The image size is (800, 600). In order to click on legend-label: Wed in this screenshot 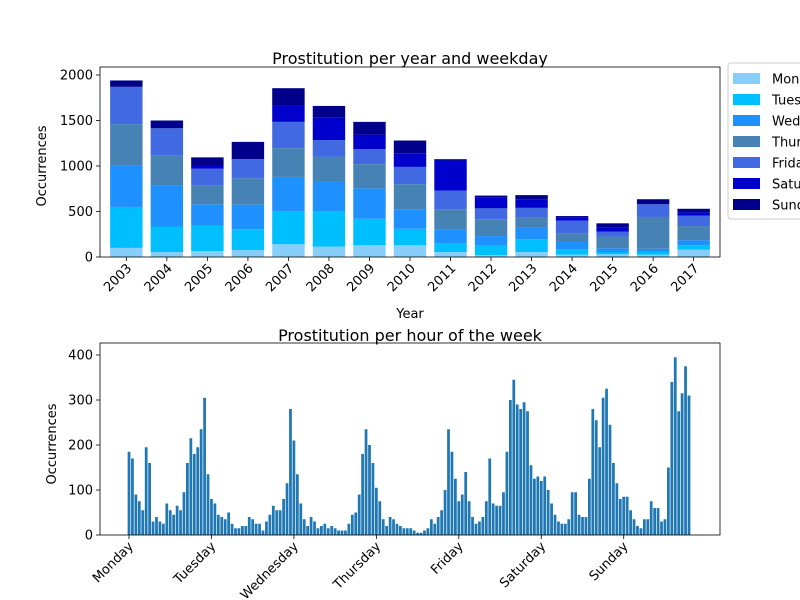, I will do `click(786, 122)`.